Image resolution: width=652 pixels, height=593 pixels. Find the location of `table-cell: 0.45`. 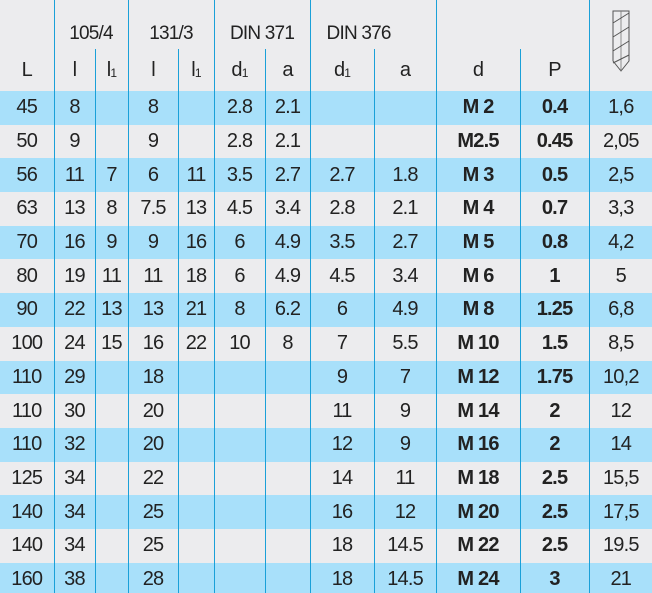

table-cell: 0.45 is located at coordinates (554, 141).